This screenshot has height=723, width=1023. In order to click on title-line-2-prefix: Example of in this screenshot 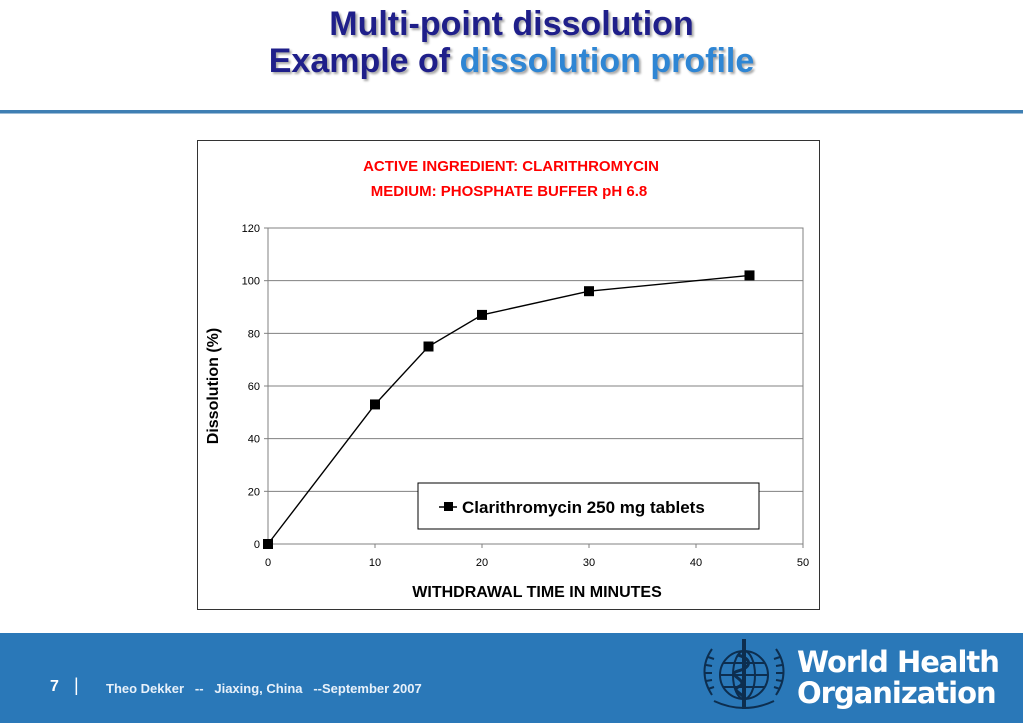, I will do `click(364, 61)`.